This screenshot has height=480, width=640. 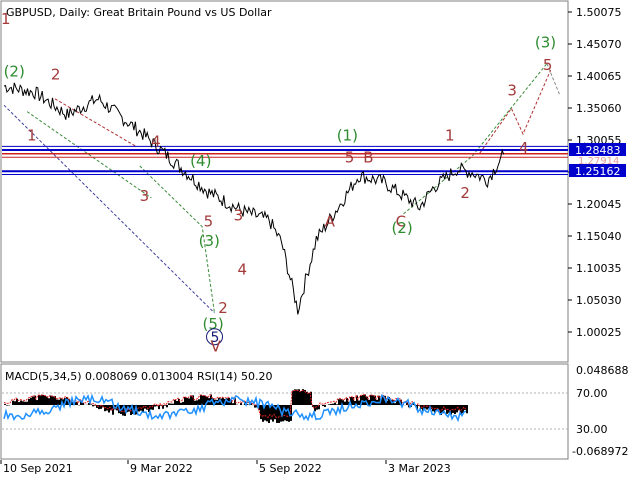 I want to click on macd-histogram, so click(x=236, y=406).